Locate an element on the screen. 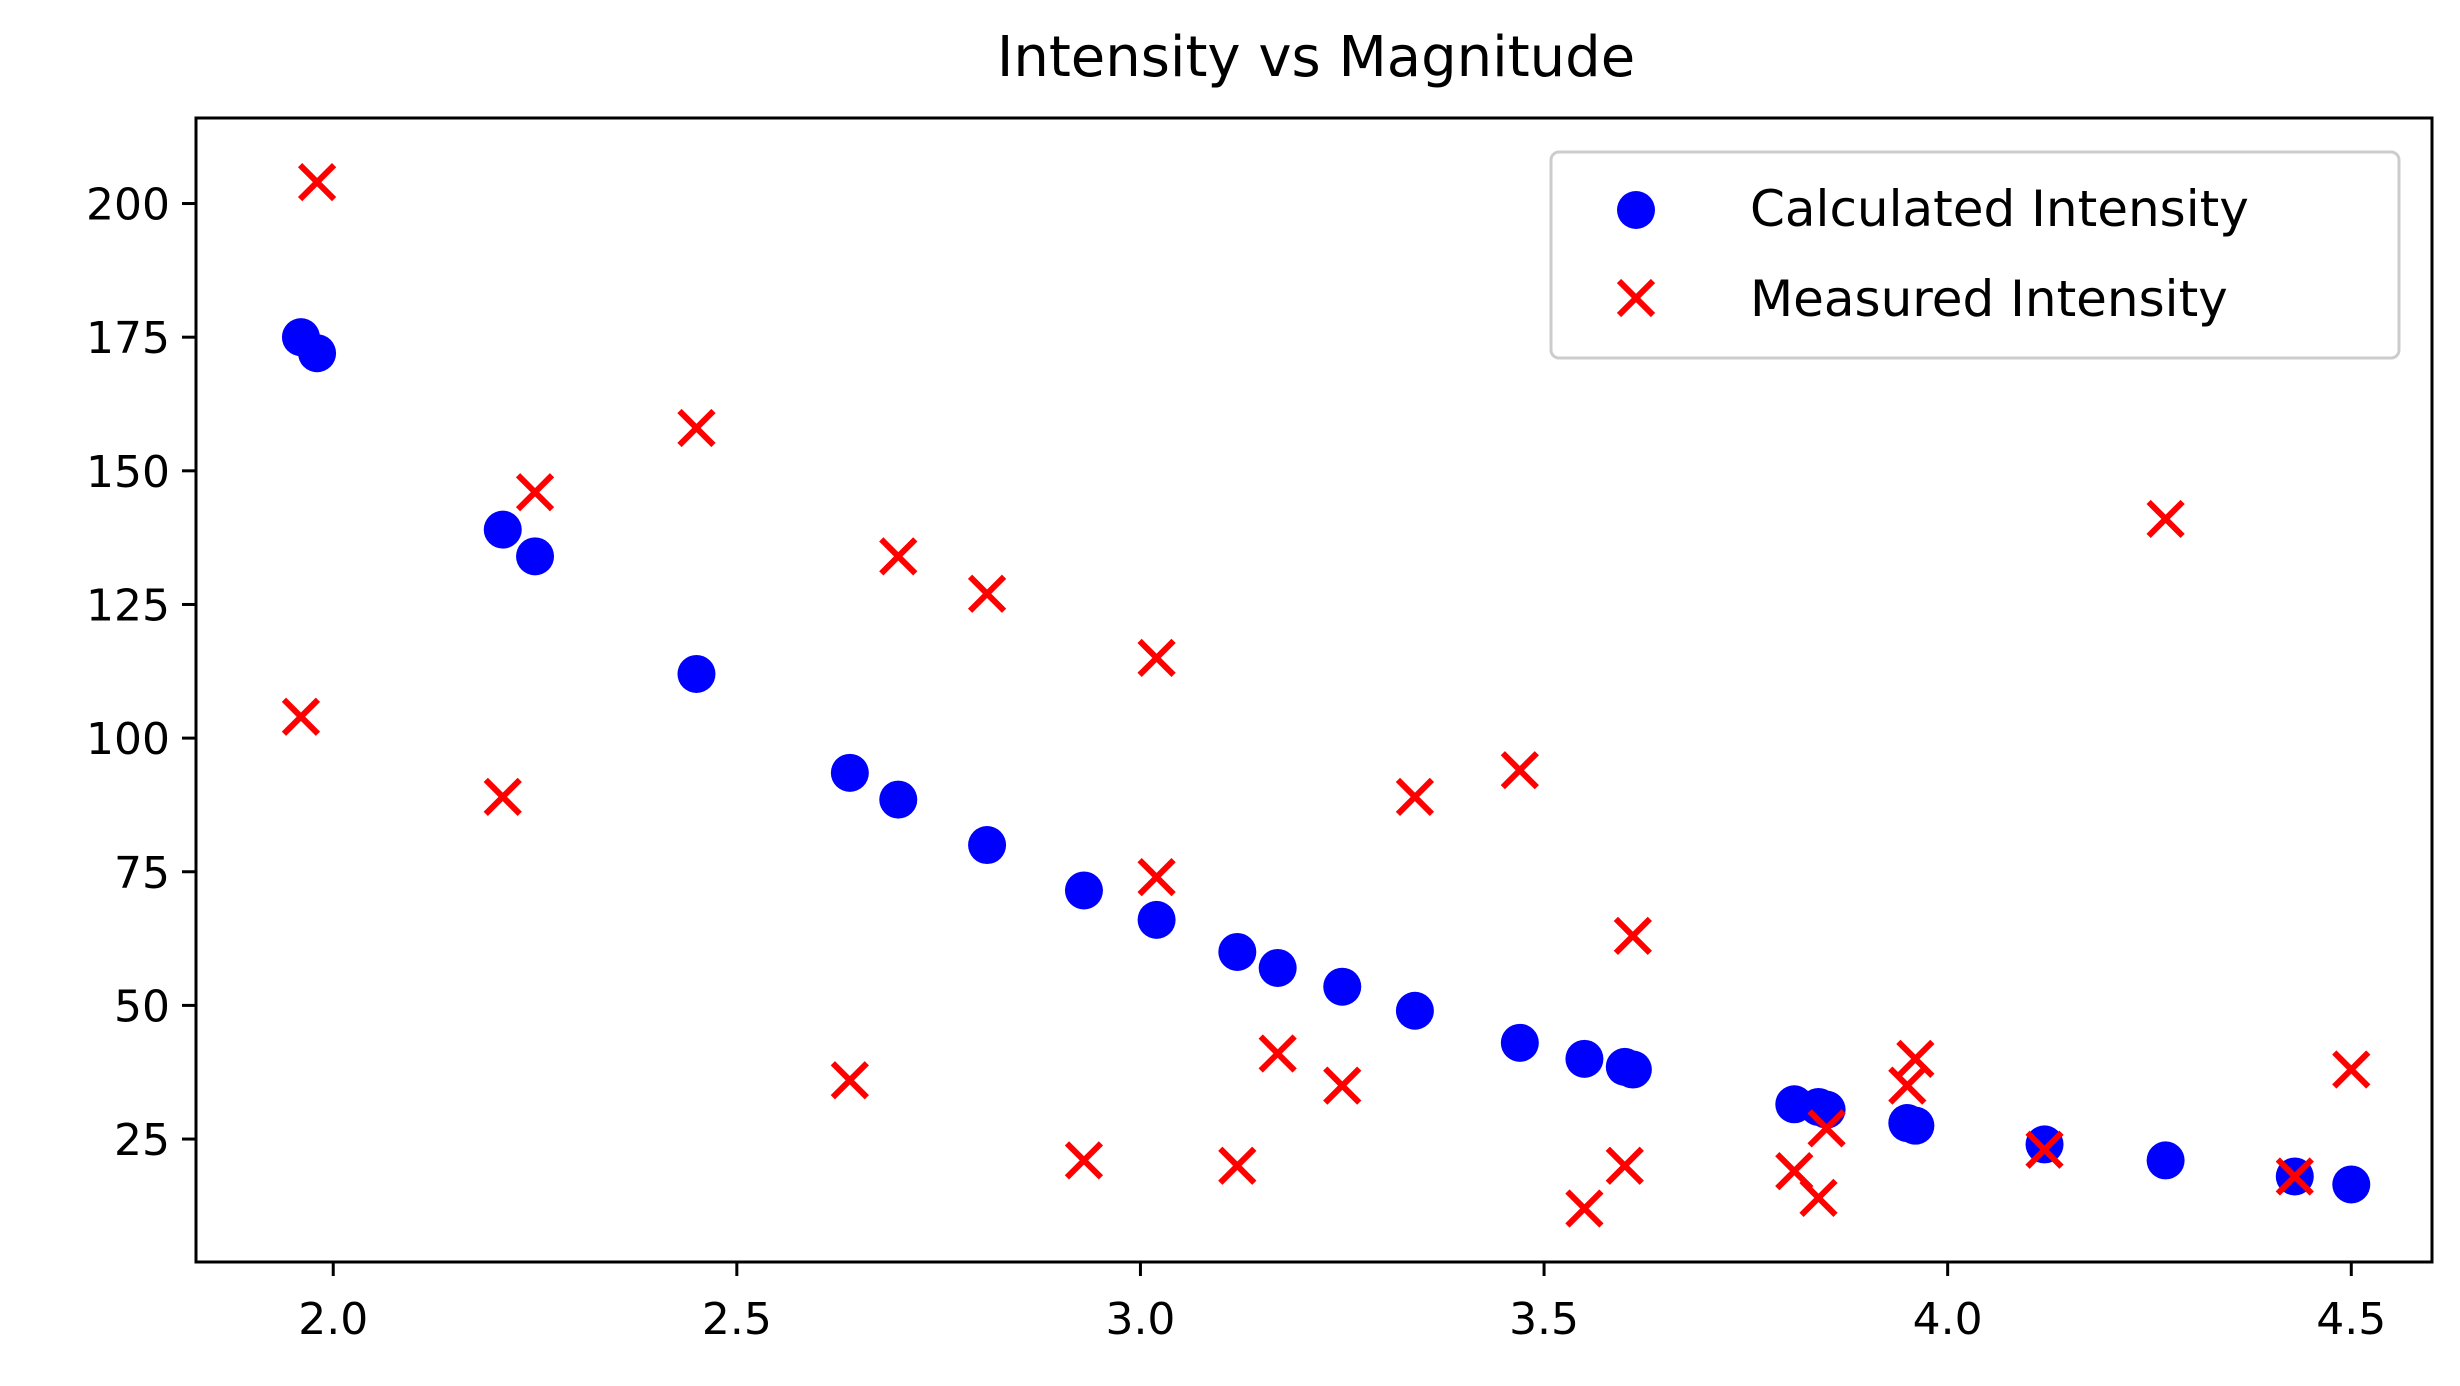 The width and height of the screenshot is (2460, 1386). y-tick-label: 150 is located at coordinates (128, 472).